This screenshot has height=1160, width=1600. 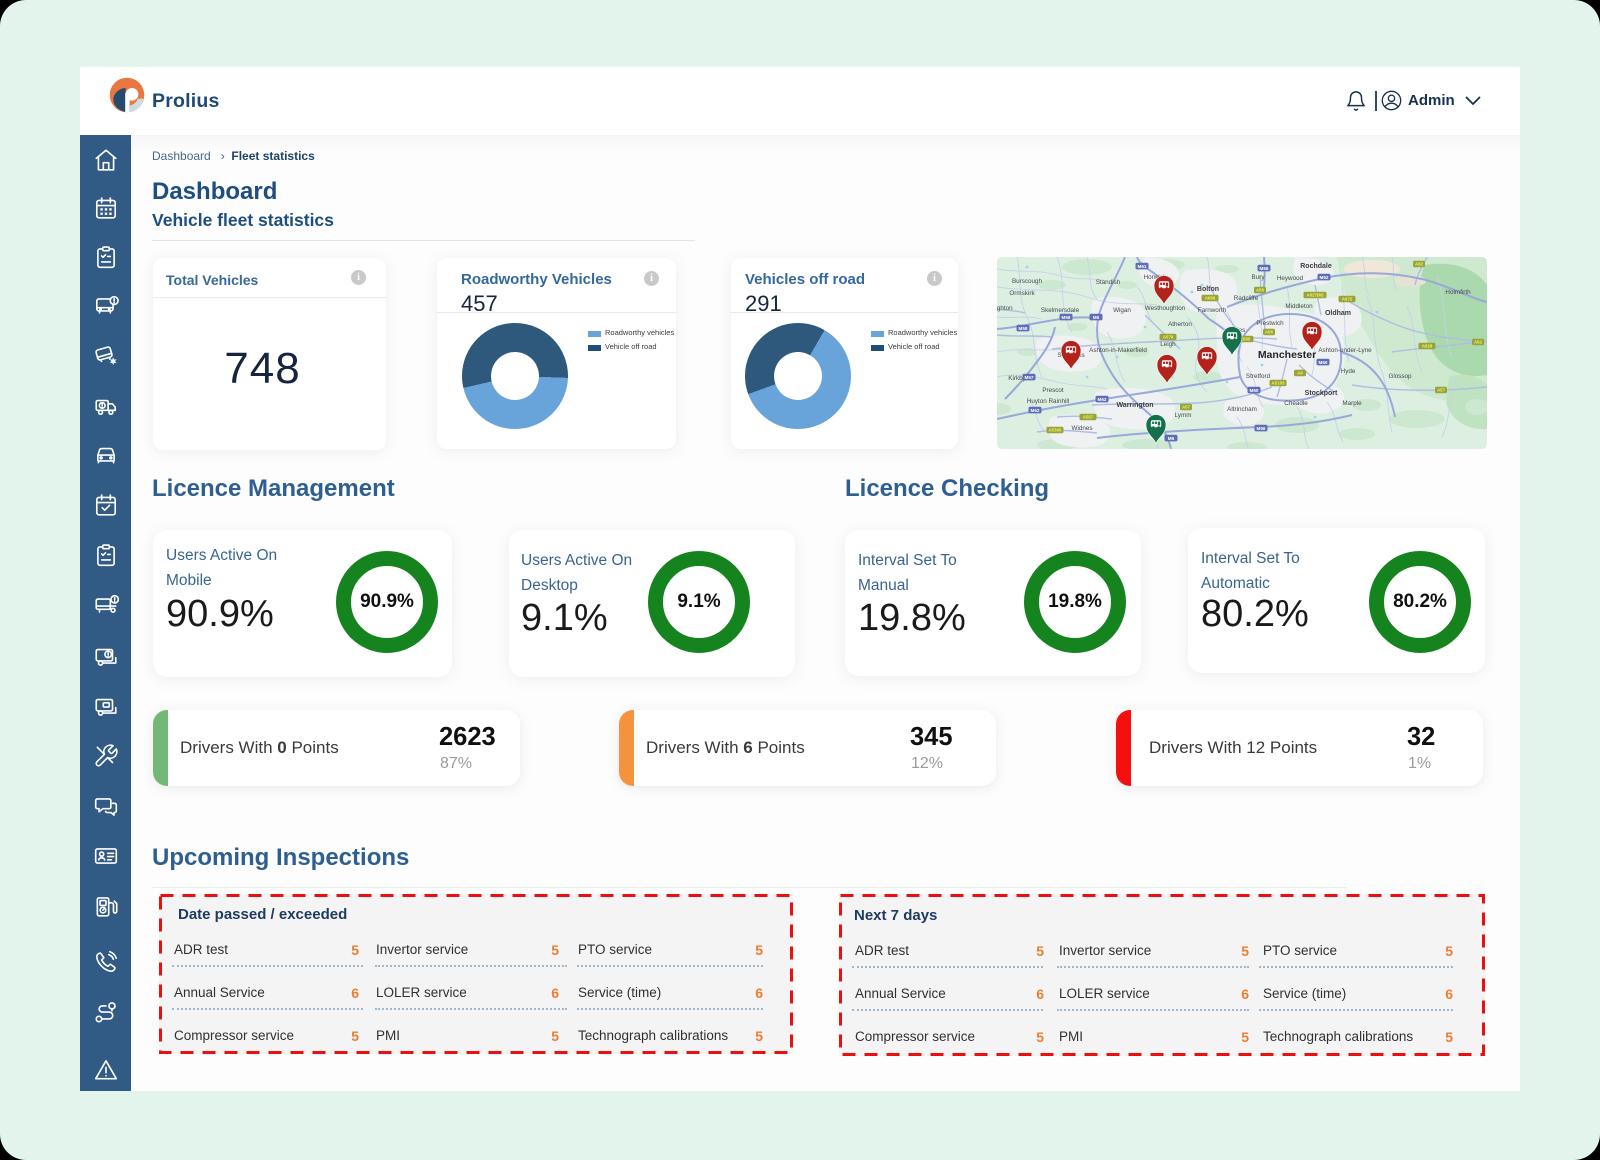 I want to click on svg-text: Altrincham, so click(x=1242, y=409).